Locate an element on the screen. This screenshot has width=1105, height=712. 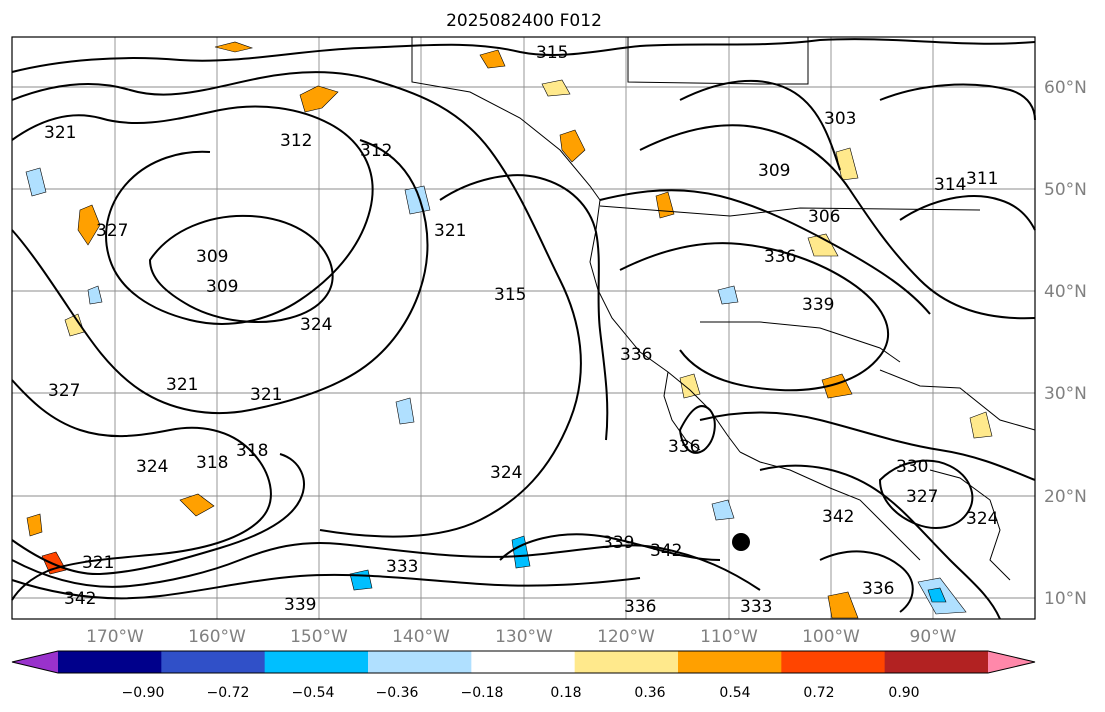
coastline-west-coast is located at coordinates (665, 326).